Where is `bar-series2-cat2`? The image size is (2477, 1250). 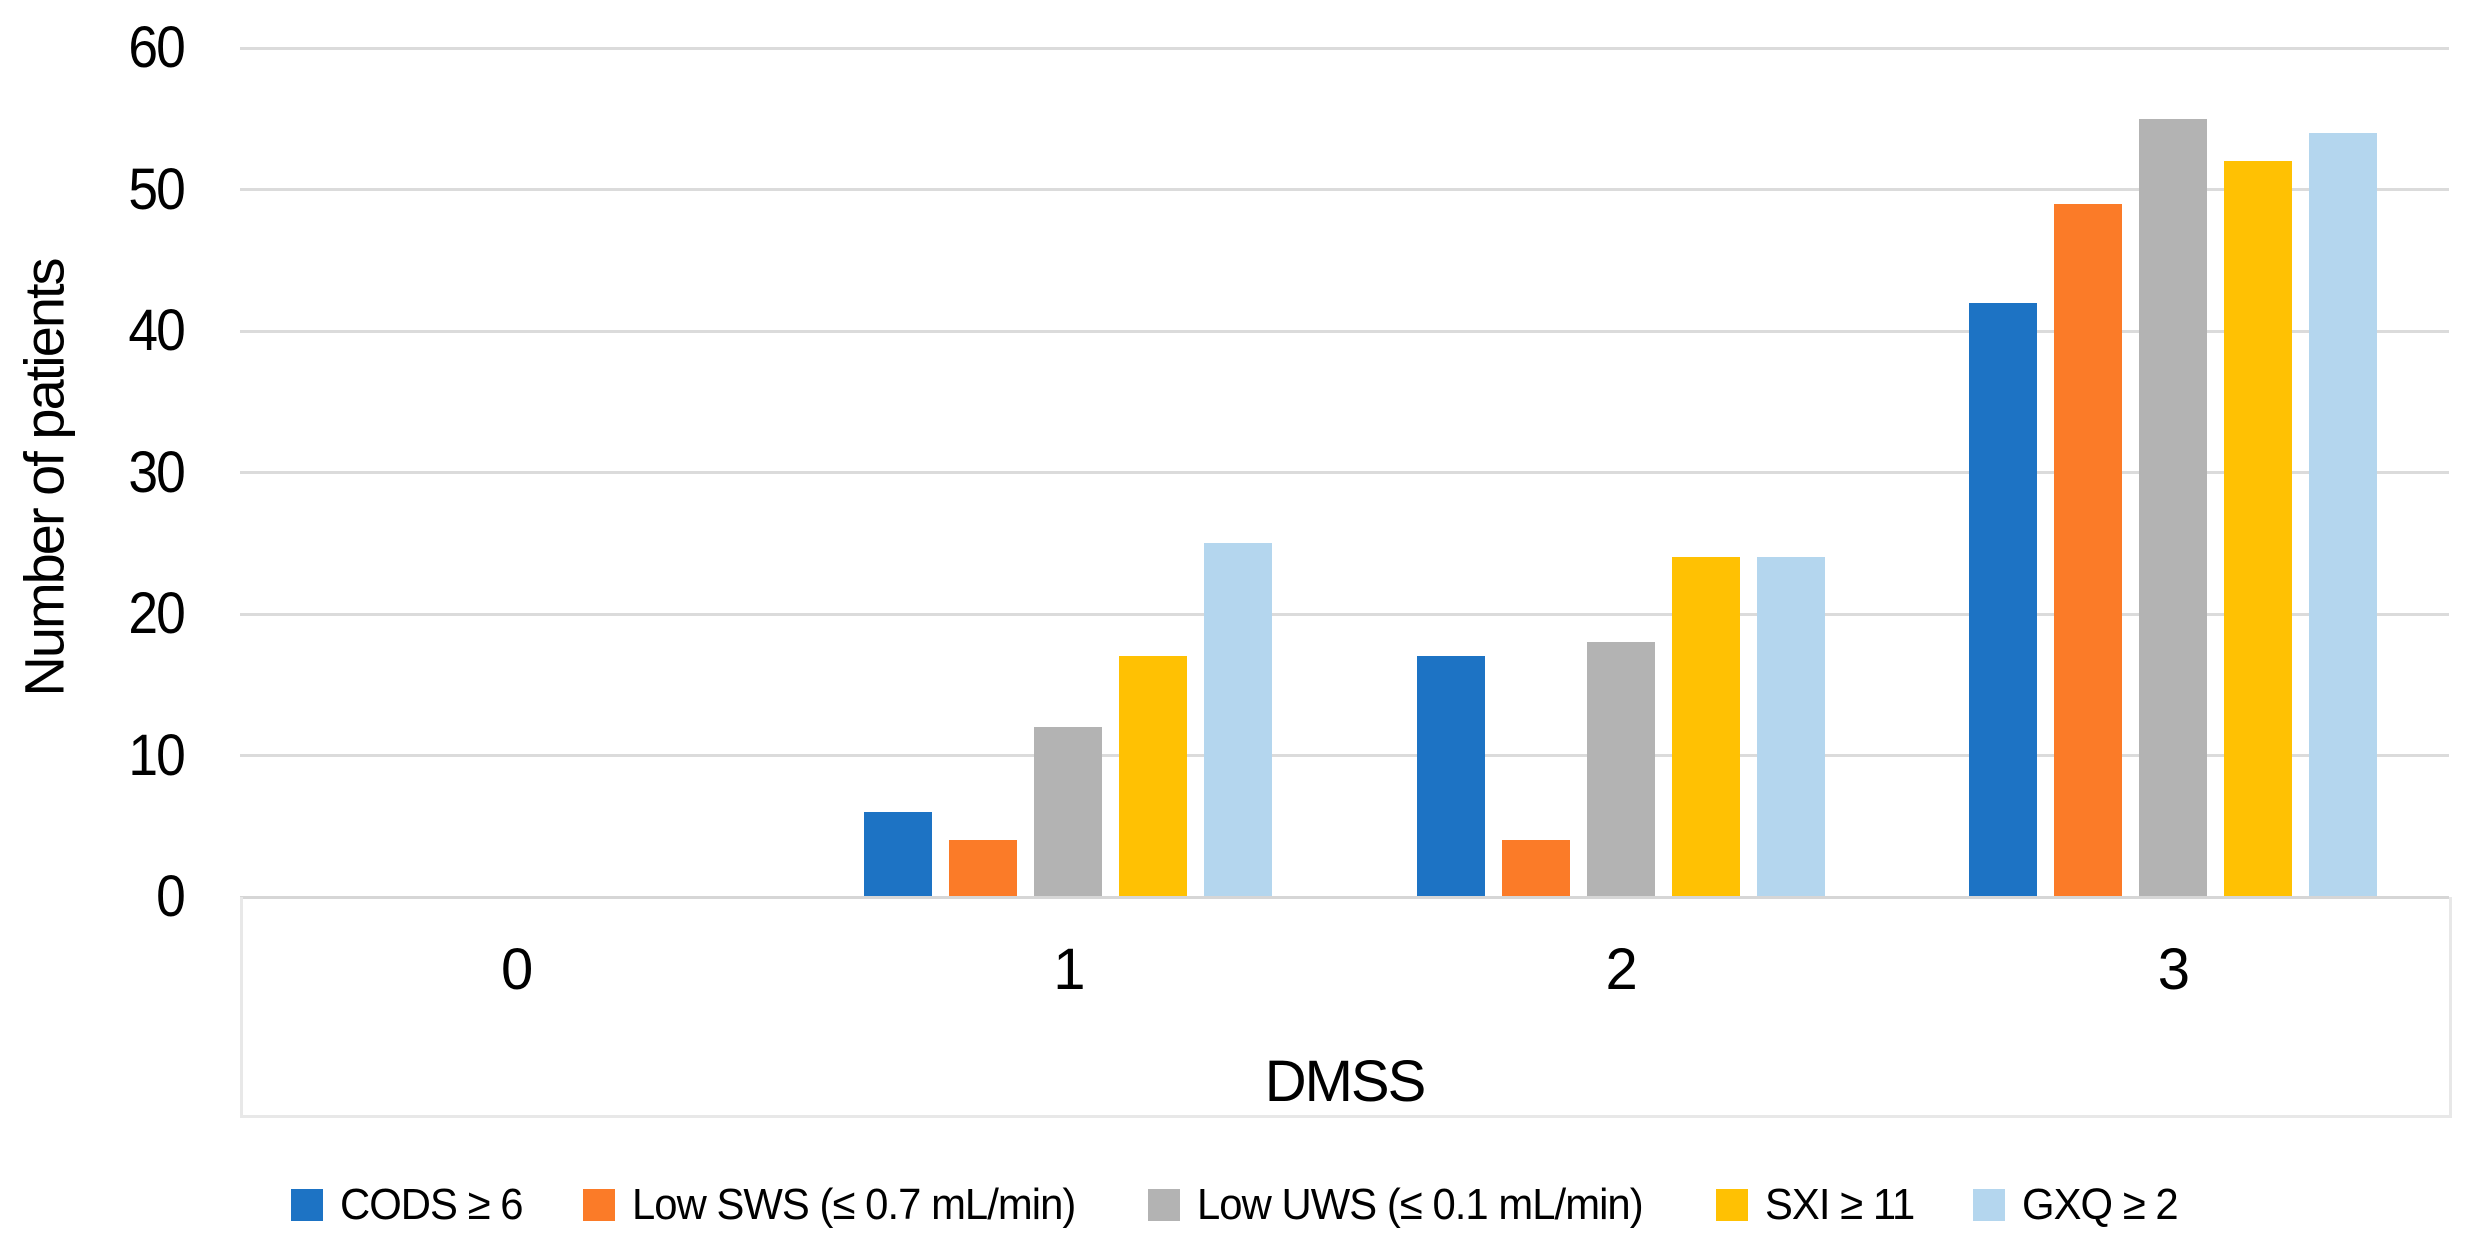
bar-series2-cat2 is located at coordinates (1620, 769).